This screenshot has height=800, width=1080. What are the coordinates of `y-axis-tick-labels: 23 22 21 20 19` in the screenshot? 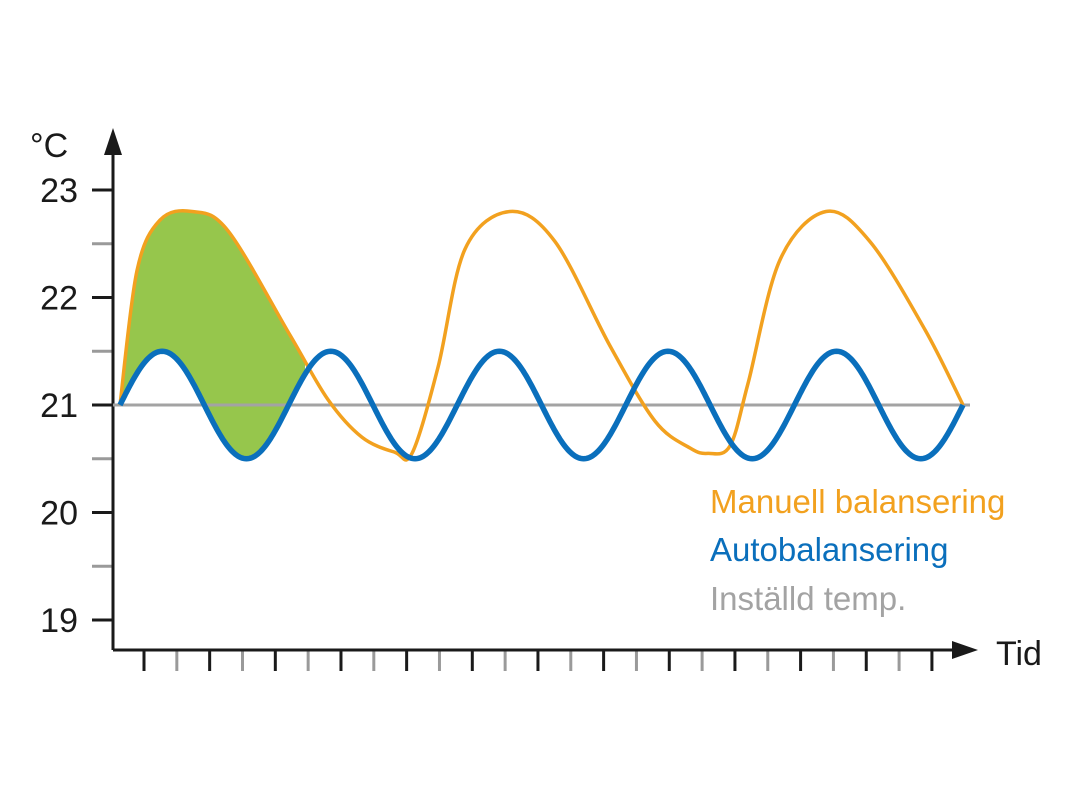 It's located at (59, 406).